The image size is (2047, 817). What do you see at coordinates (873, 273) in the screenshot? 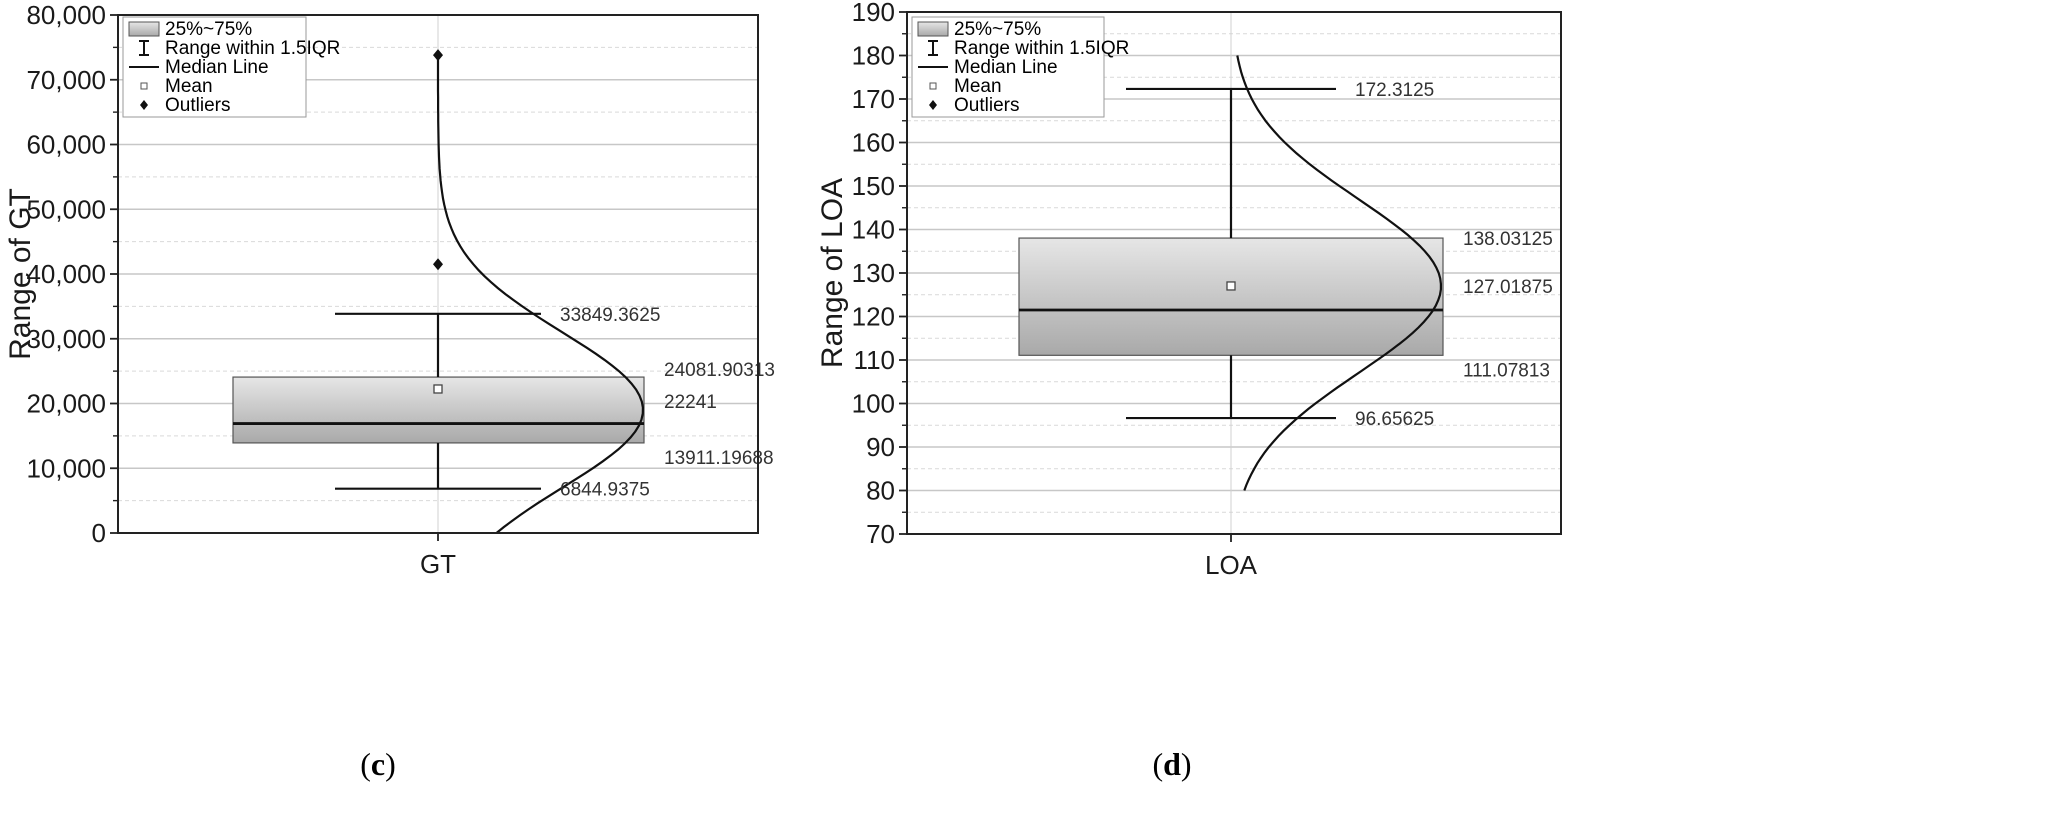
I see `y-tick-label: 130` at bounding box center [873, 273].